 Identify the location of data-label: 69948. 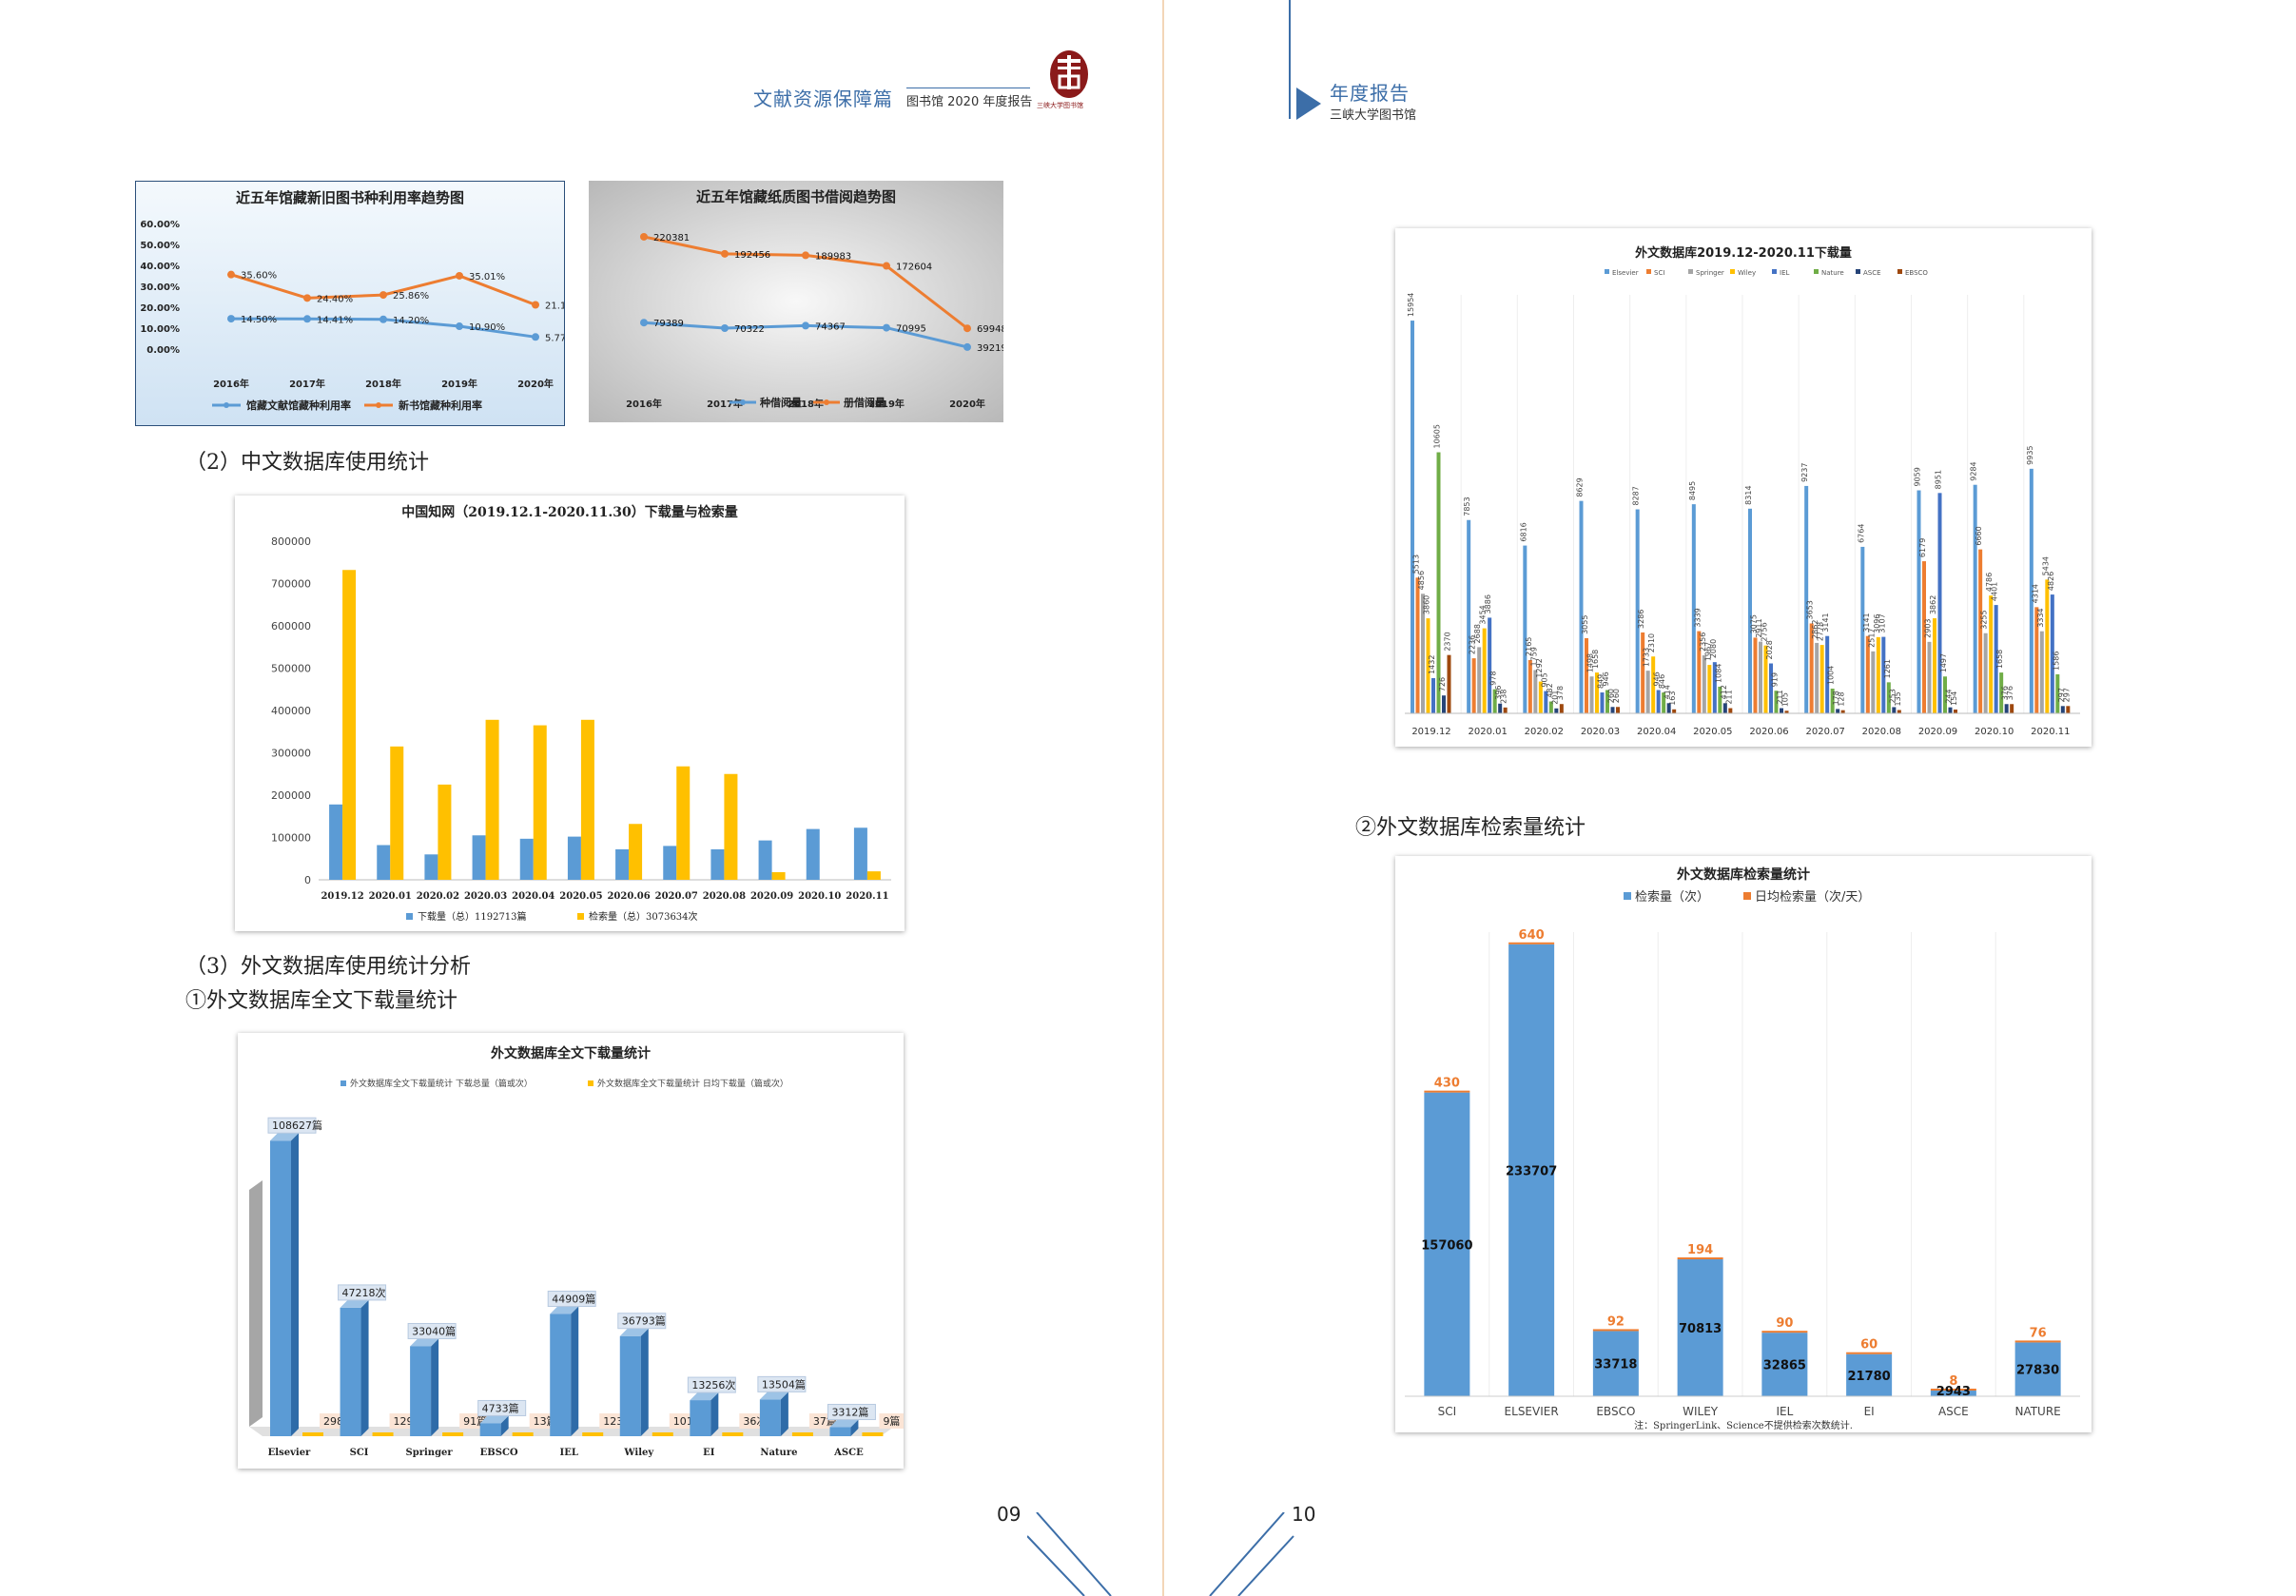
(990, 329).